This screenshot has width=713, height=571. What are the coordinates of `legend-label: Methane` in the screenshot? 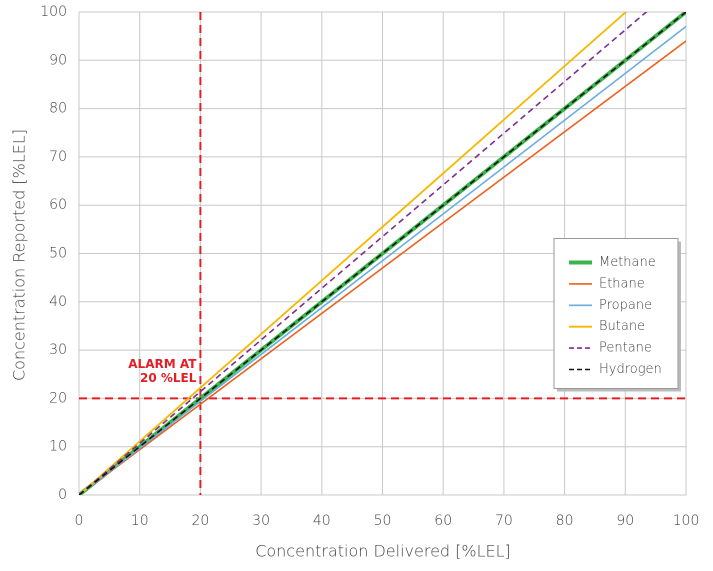 It's located at (627, 262).